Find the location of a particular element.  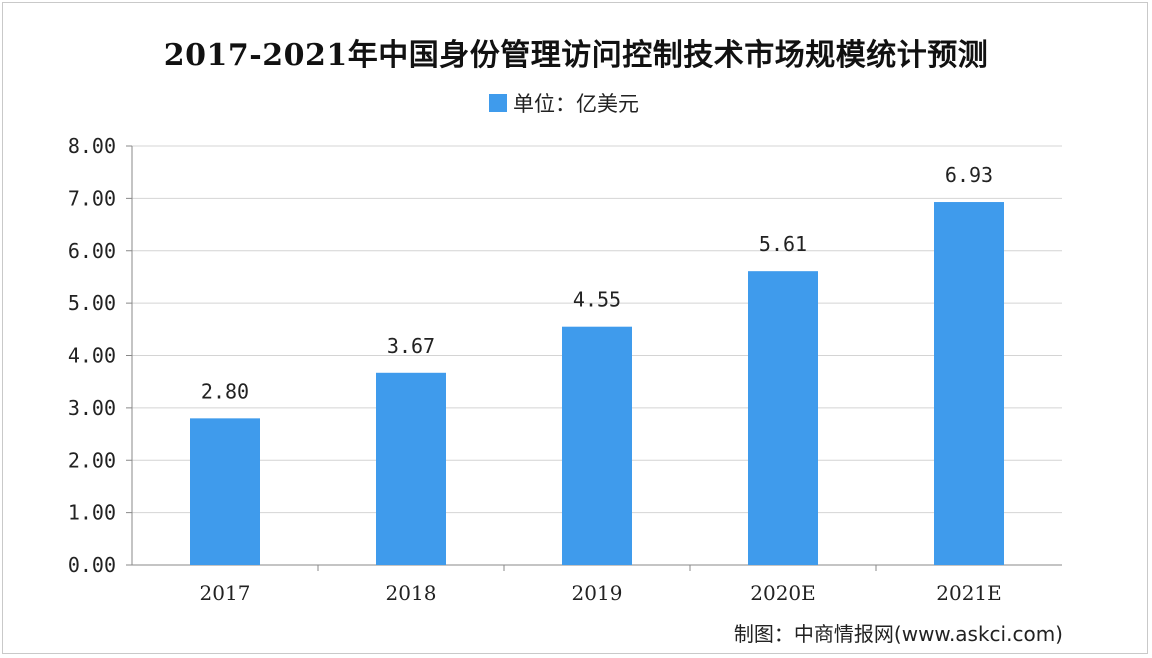

data-label: 3.67 is located at coordinates (411, 346).